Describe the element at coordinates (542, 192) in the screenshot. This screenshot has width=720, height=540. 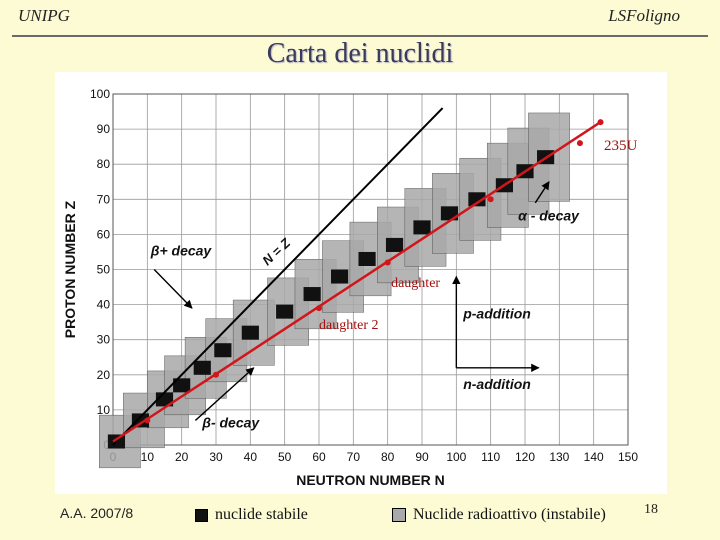
I see `alpha-arrow` at that location.